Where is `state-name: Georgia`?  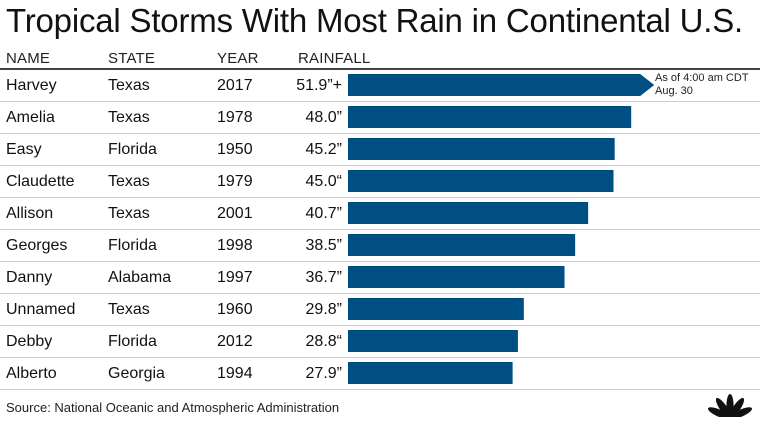
state-name: Georgia is located at coordinates (136, 373).